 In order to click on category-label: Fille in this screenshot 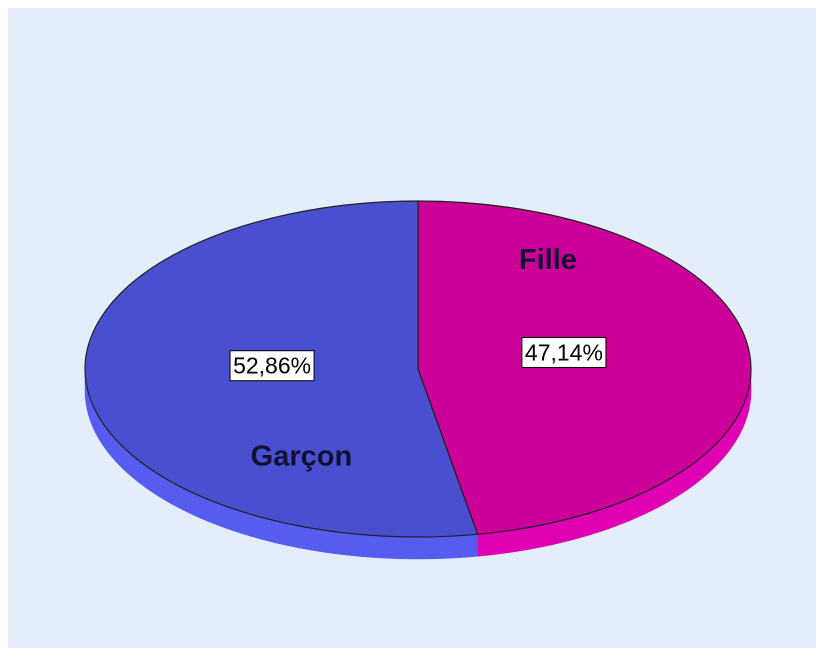, I will do `click(548, 260)`.